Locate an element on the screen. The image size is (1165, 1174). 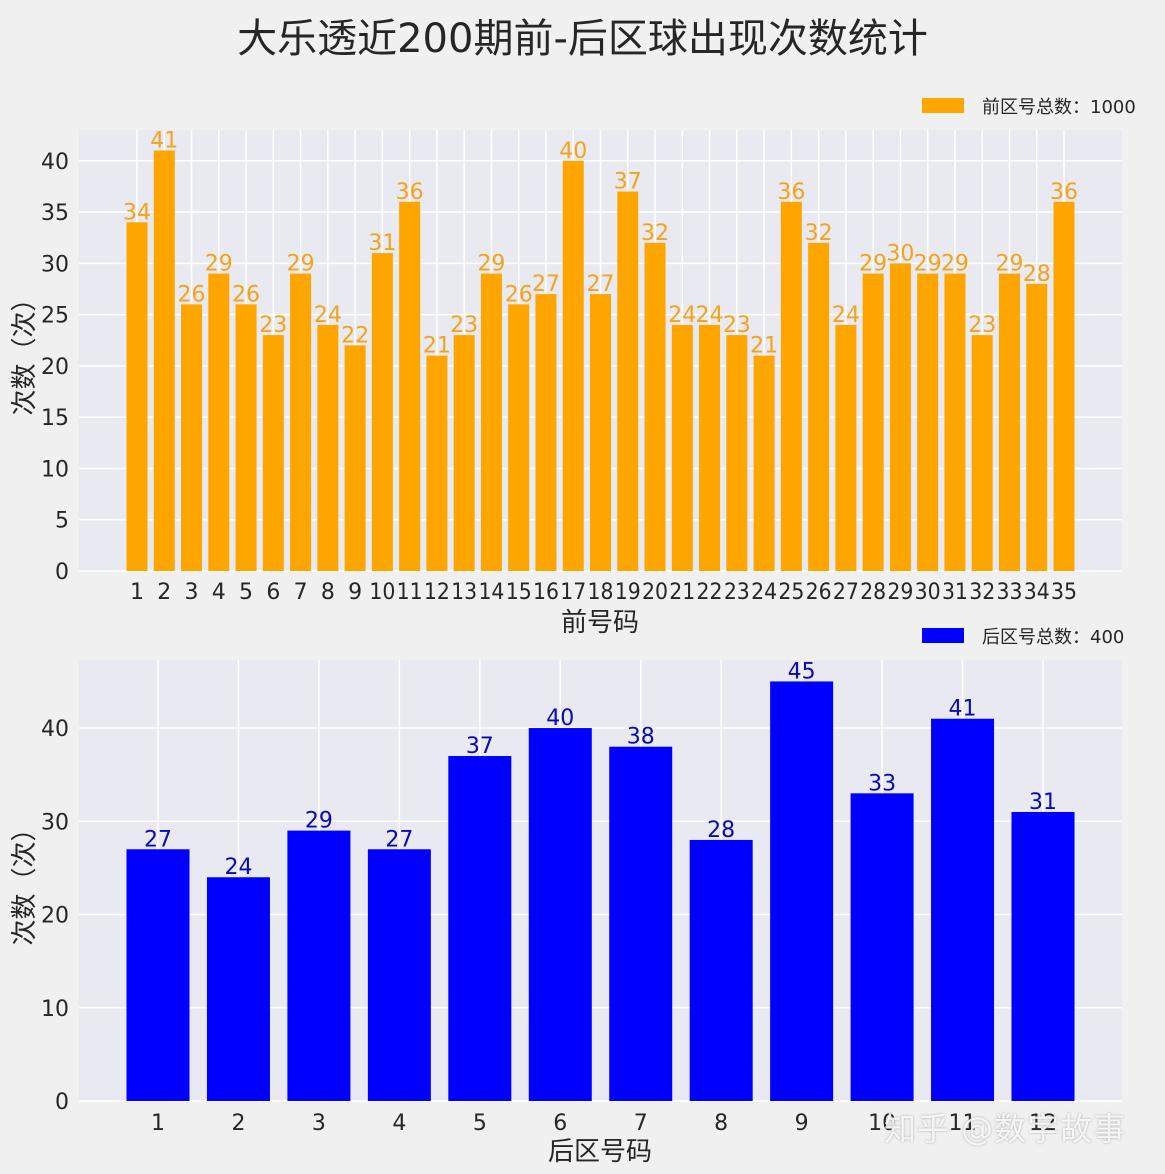
x-tick-label: 19 is located at coordinates (628, 592).